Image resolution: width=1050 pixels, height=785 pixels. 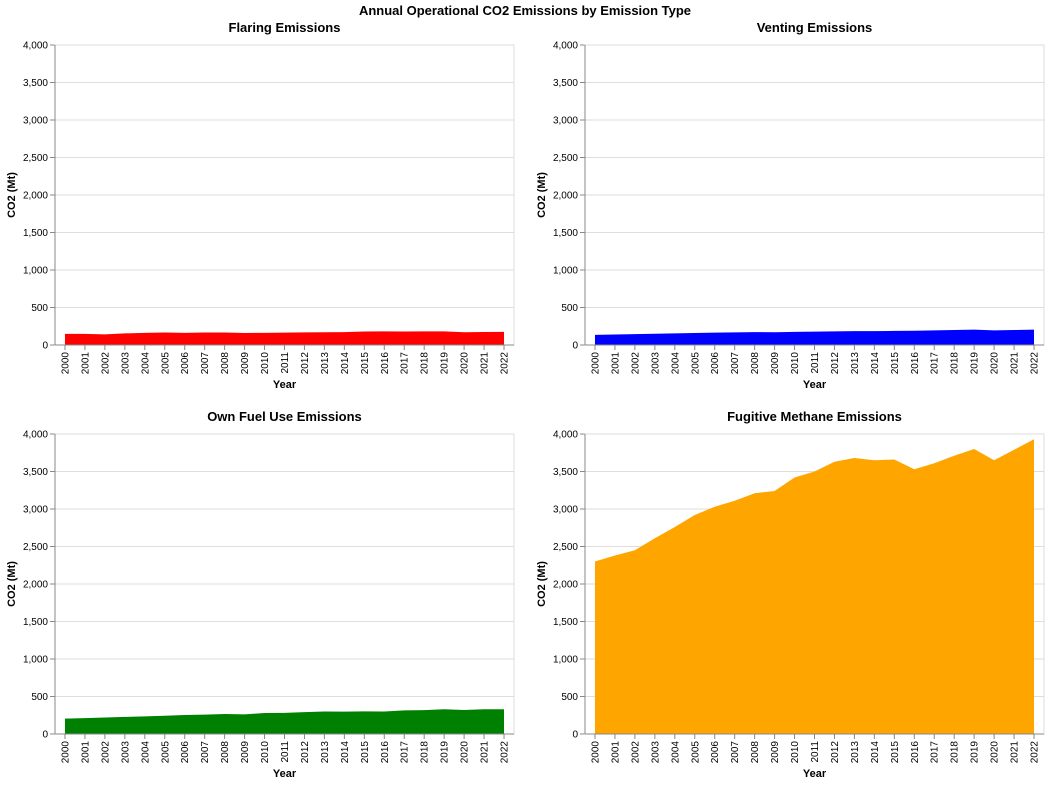 What do you see at coordinates (565, 83) in the screenshot?
I see `y-tick-label: 3,500` at bounding box center [565, 83].